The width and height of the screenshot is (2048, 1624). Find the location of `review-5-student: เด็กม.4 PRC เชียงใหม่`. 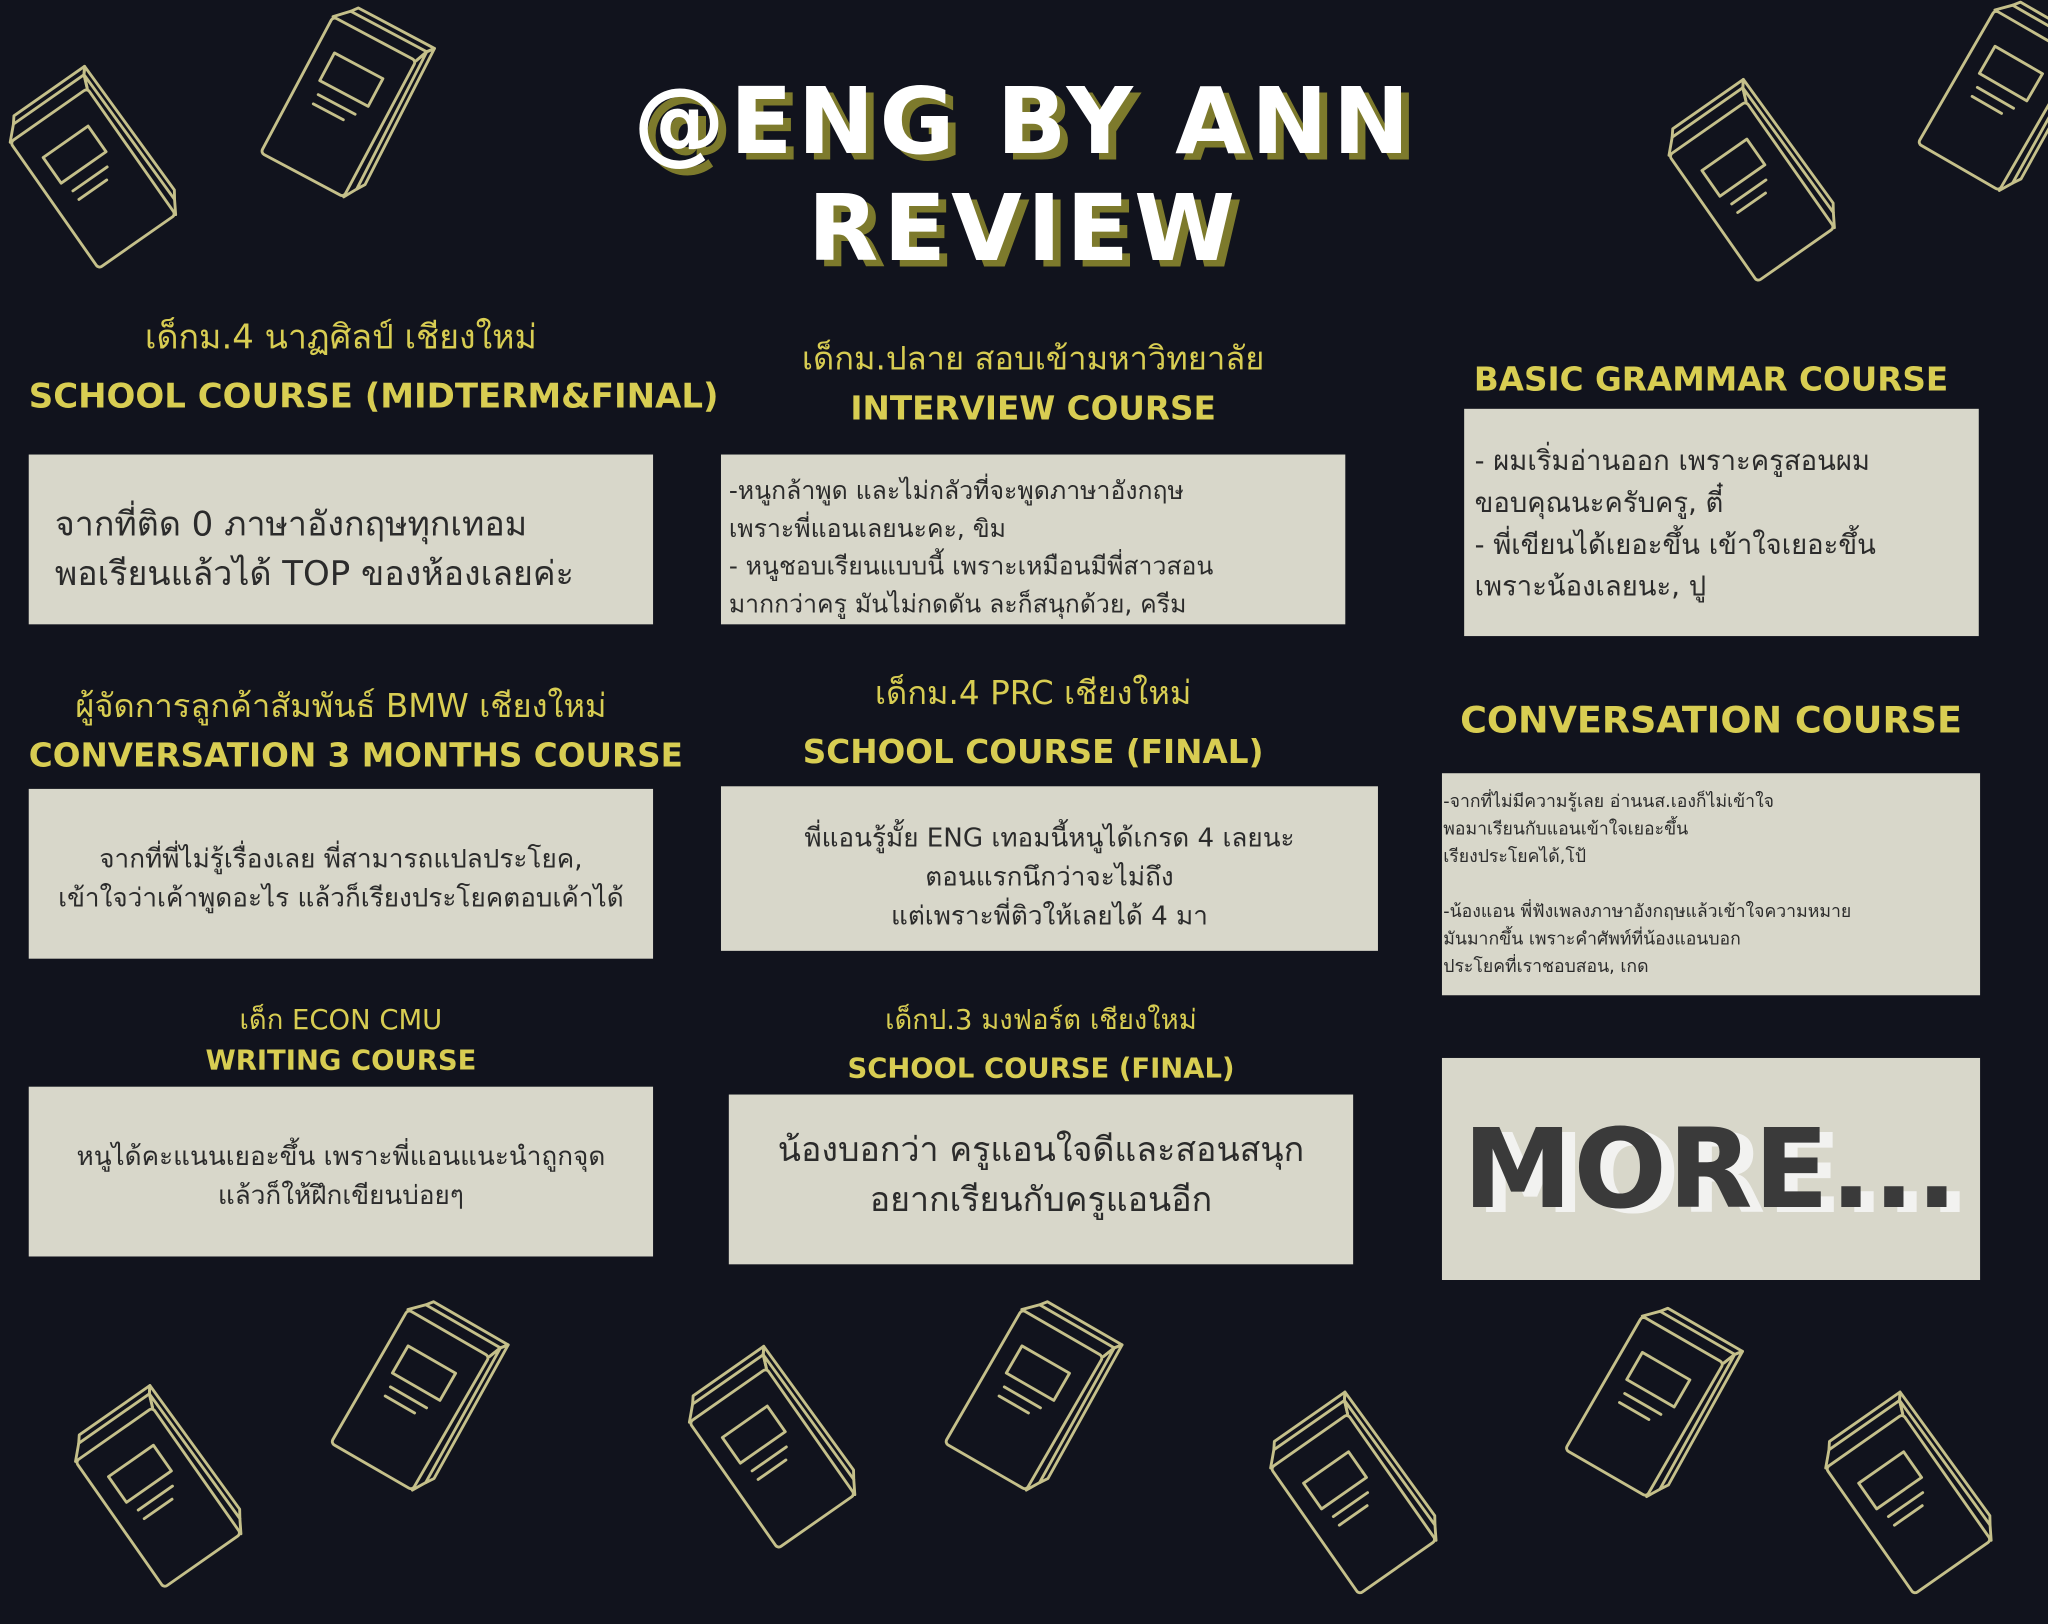

review-5-student: เด็กม.4 PRC เชียงใหม่ is located at coordinates (1033, 692).